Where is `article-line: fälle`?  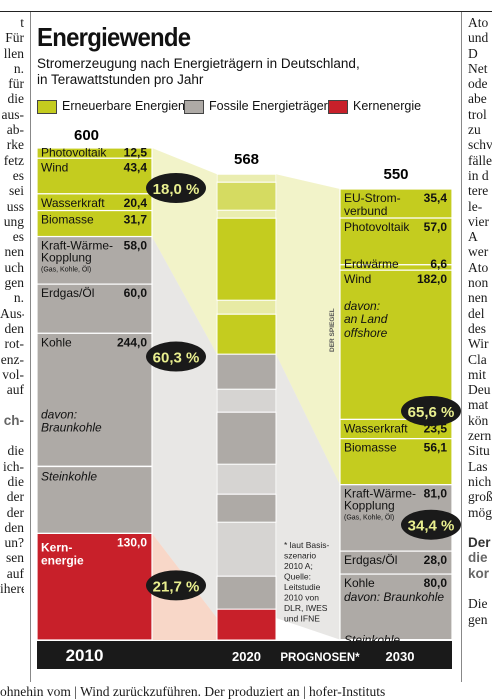
article-line: fälle is located at coordinates (480, 160).